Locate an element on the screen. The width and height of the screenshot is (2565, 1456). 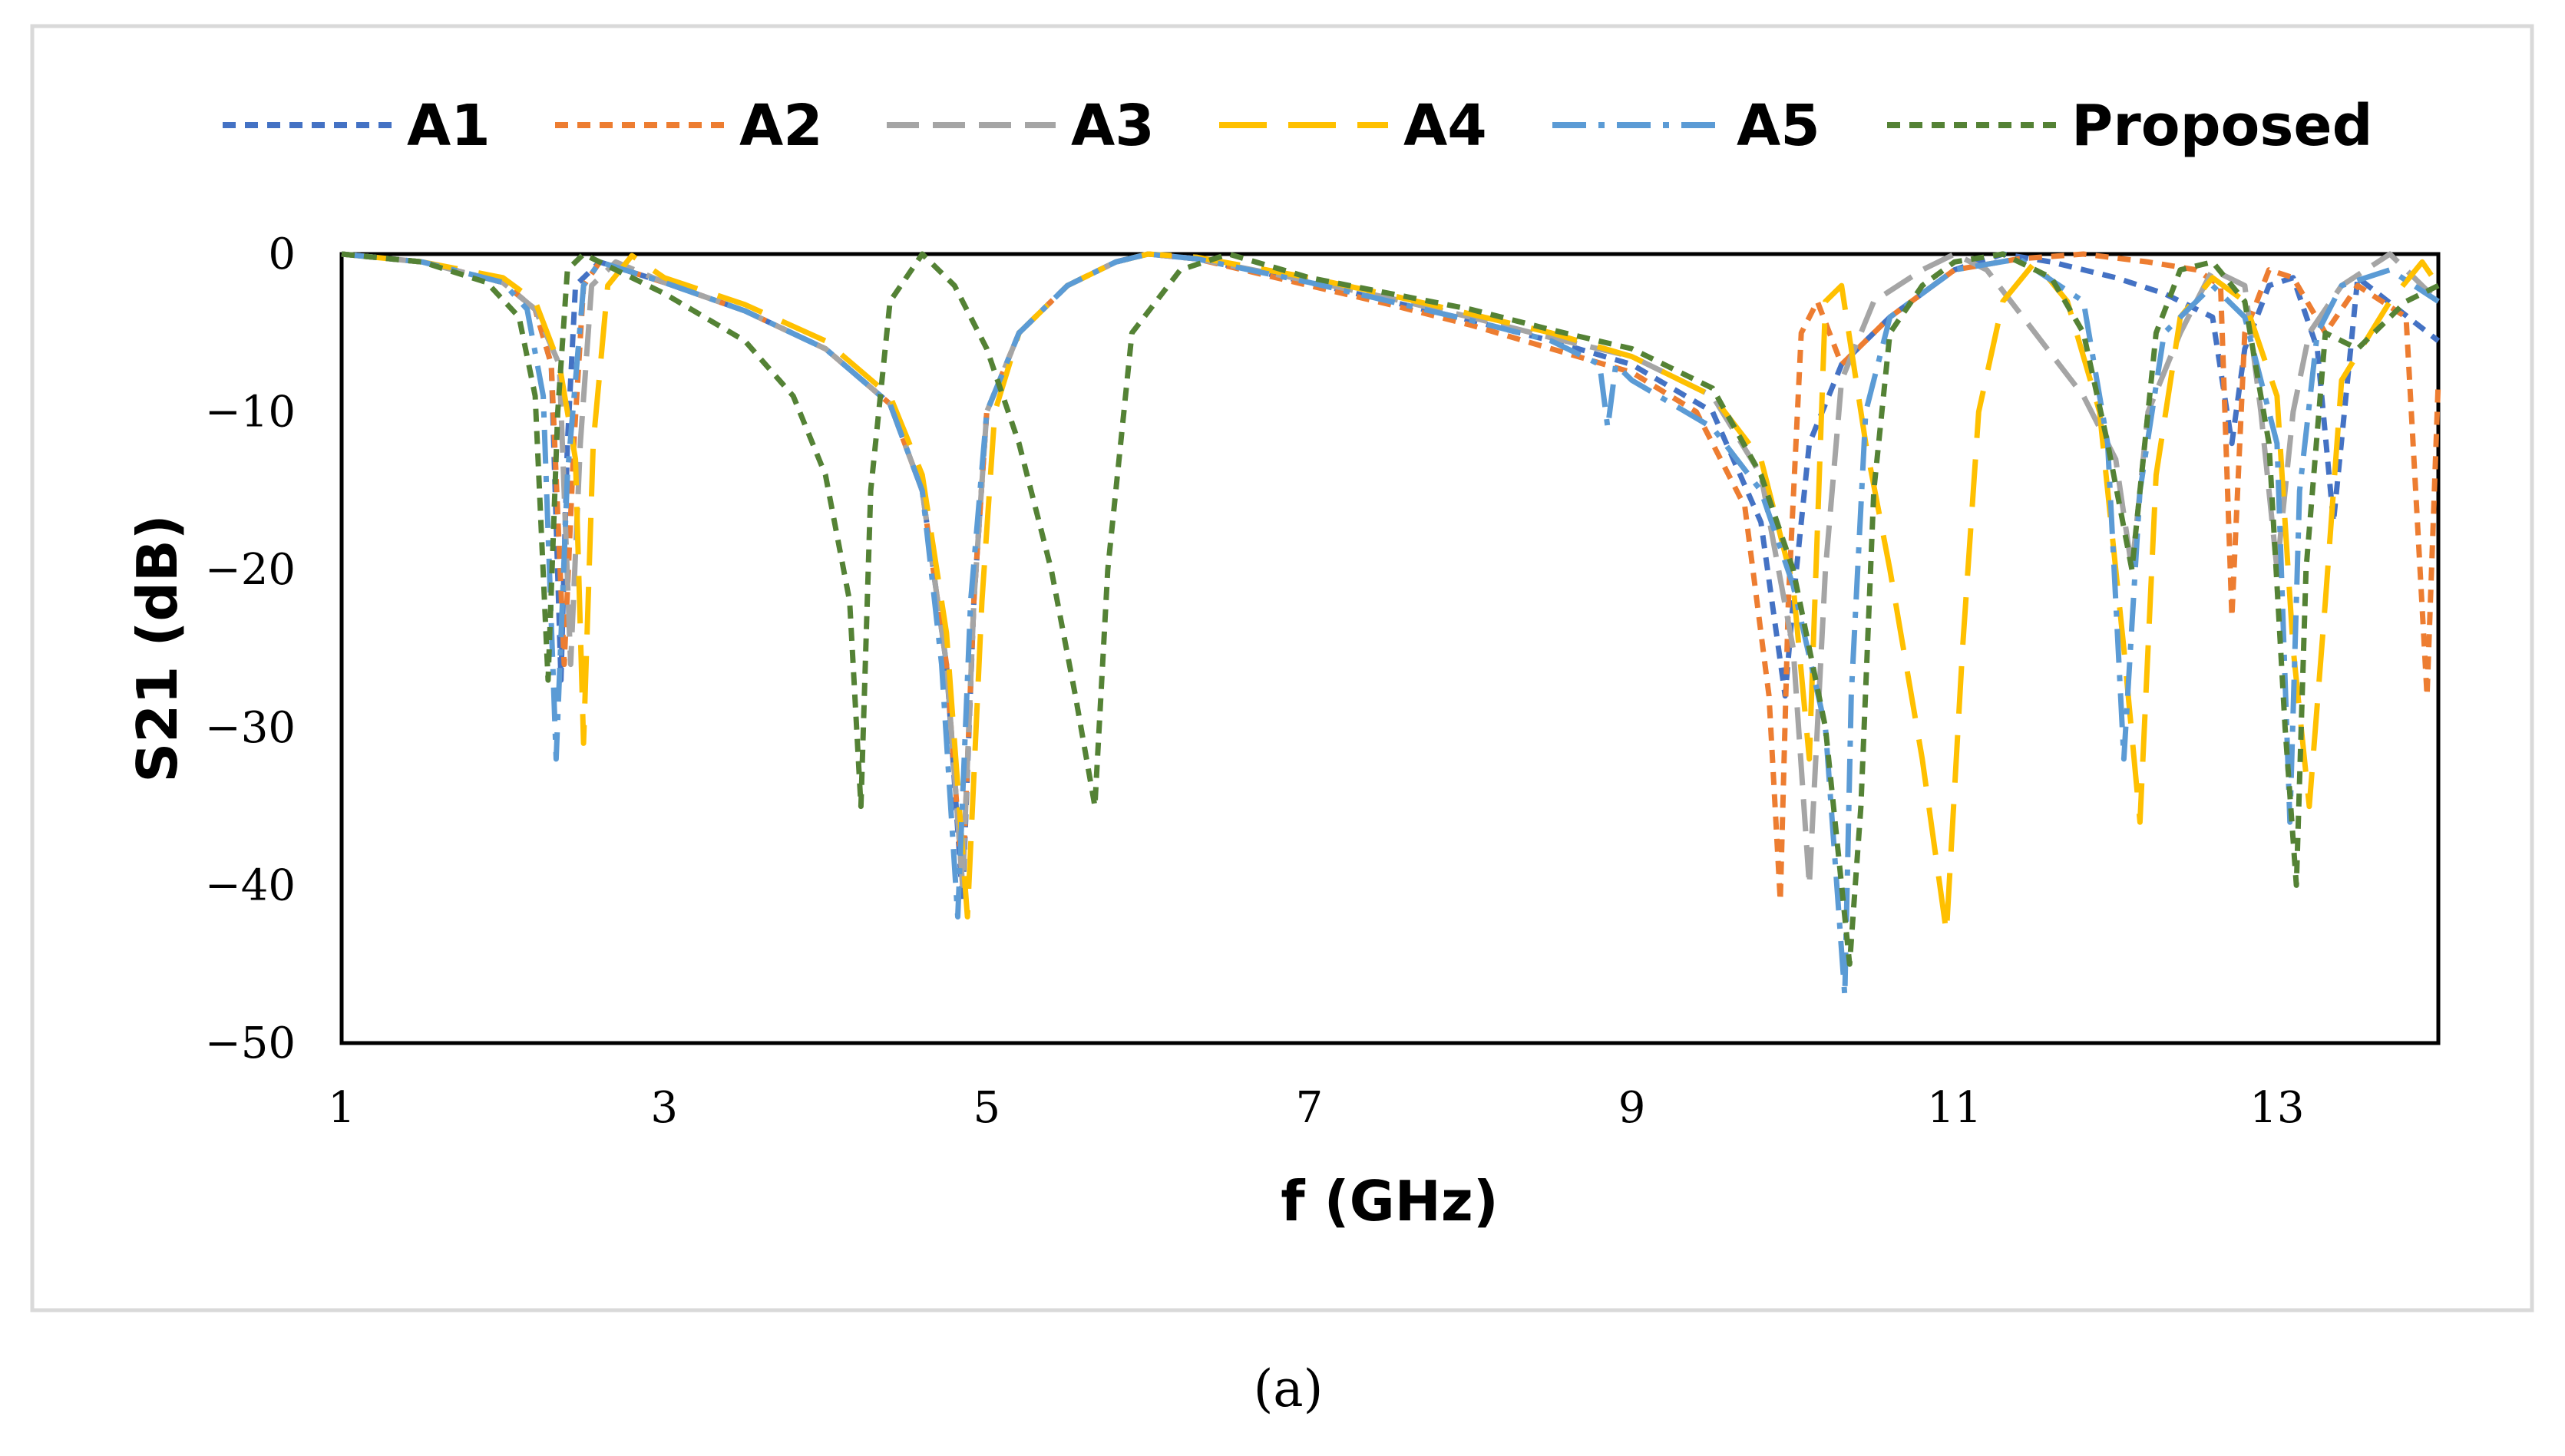
legend-label-a3: A3 is located at coordinates (1113, 126).